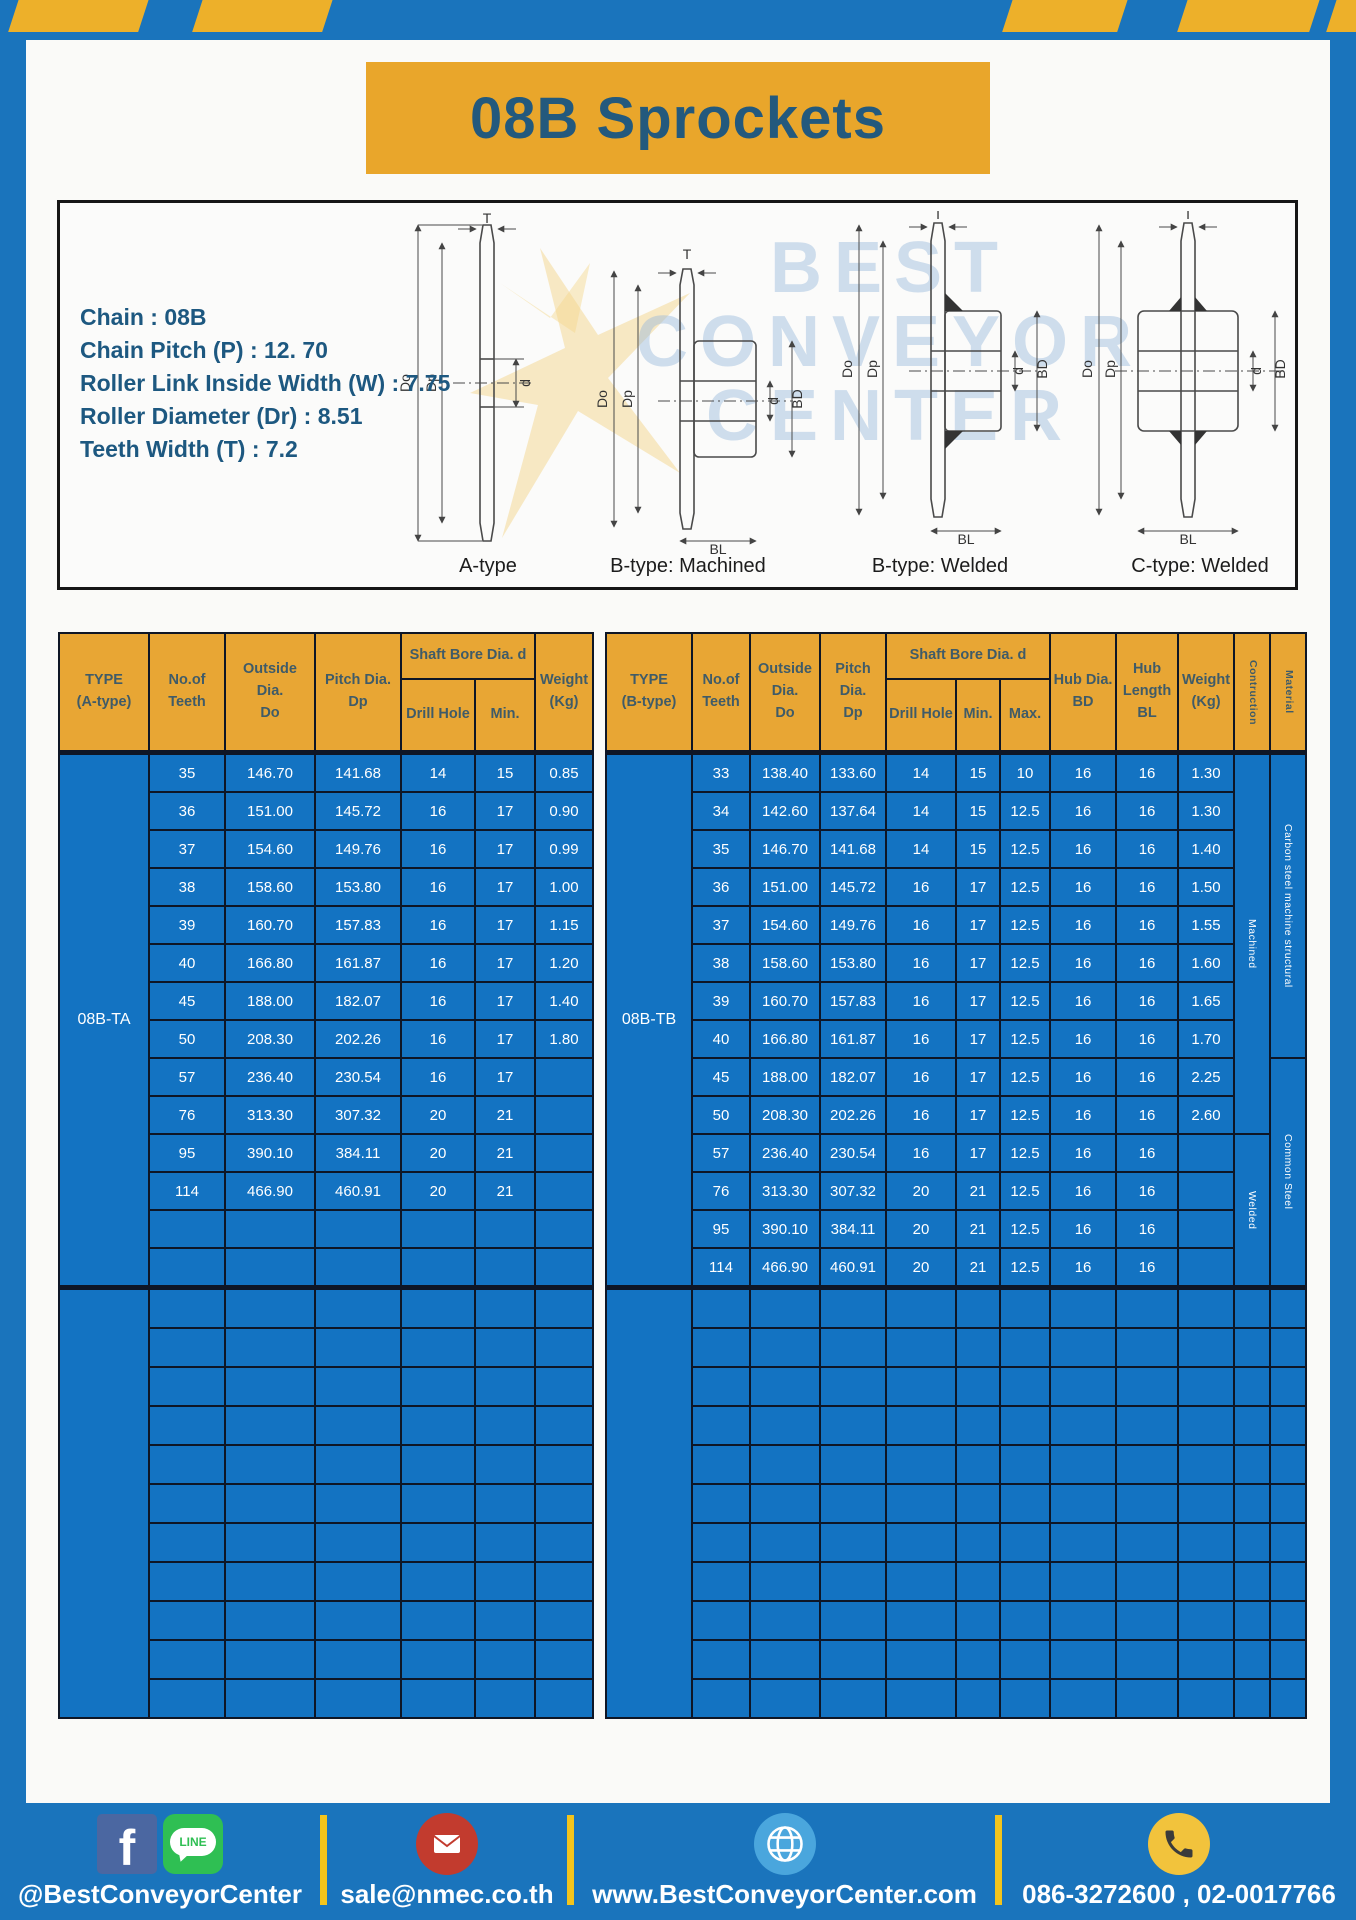  What do you see at coordinates (956, 1115) in the screenshot?
I see `table-row: 50 208.30 202.26 16 17 12.5 16 16 2.60` at bounding box center [956, 1115].